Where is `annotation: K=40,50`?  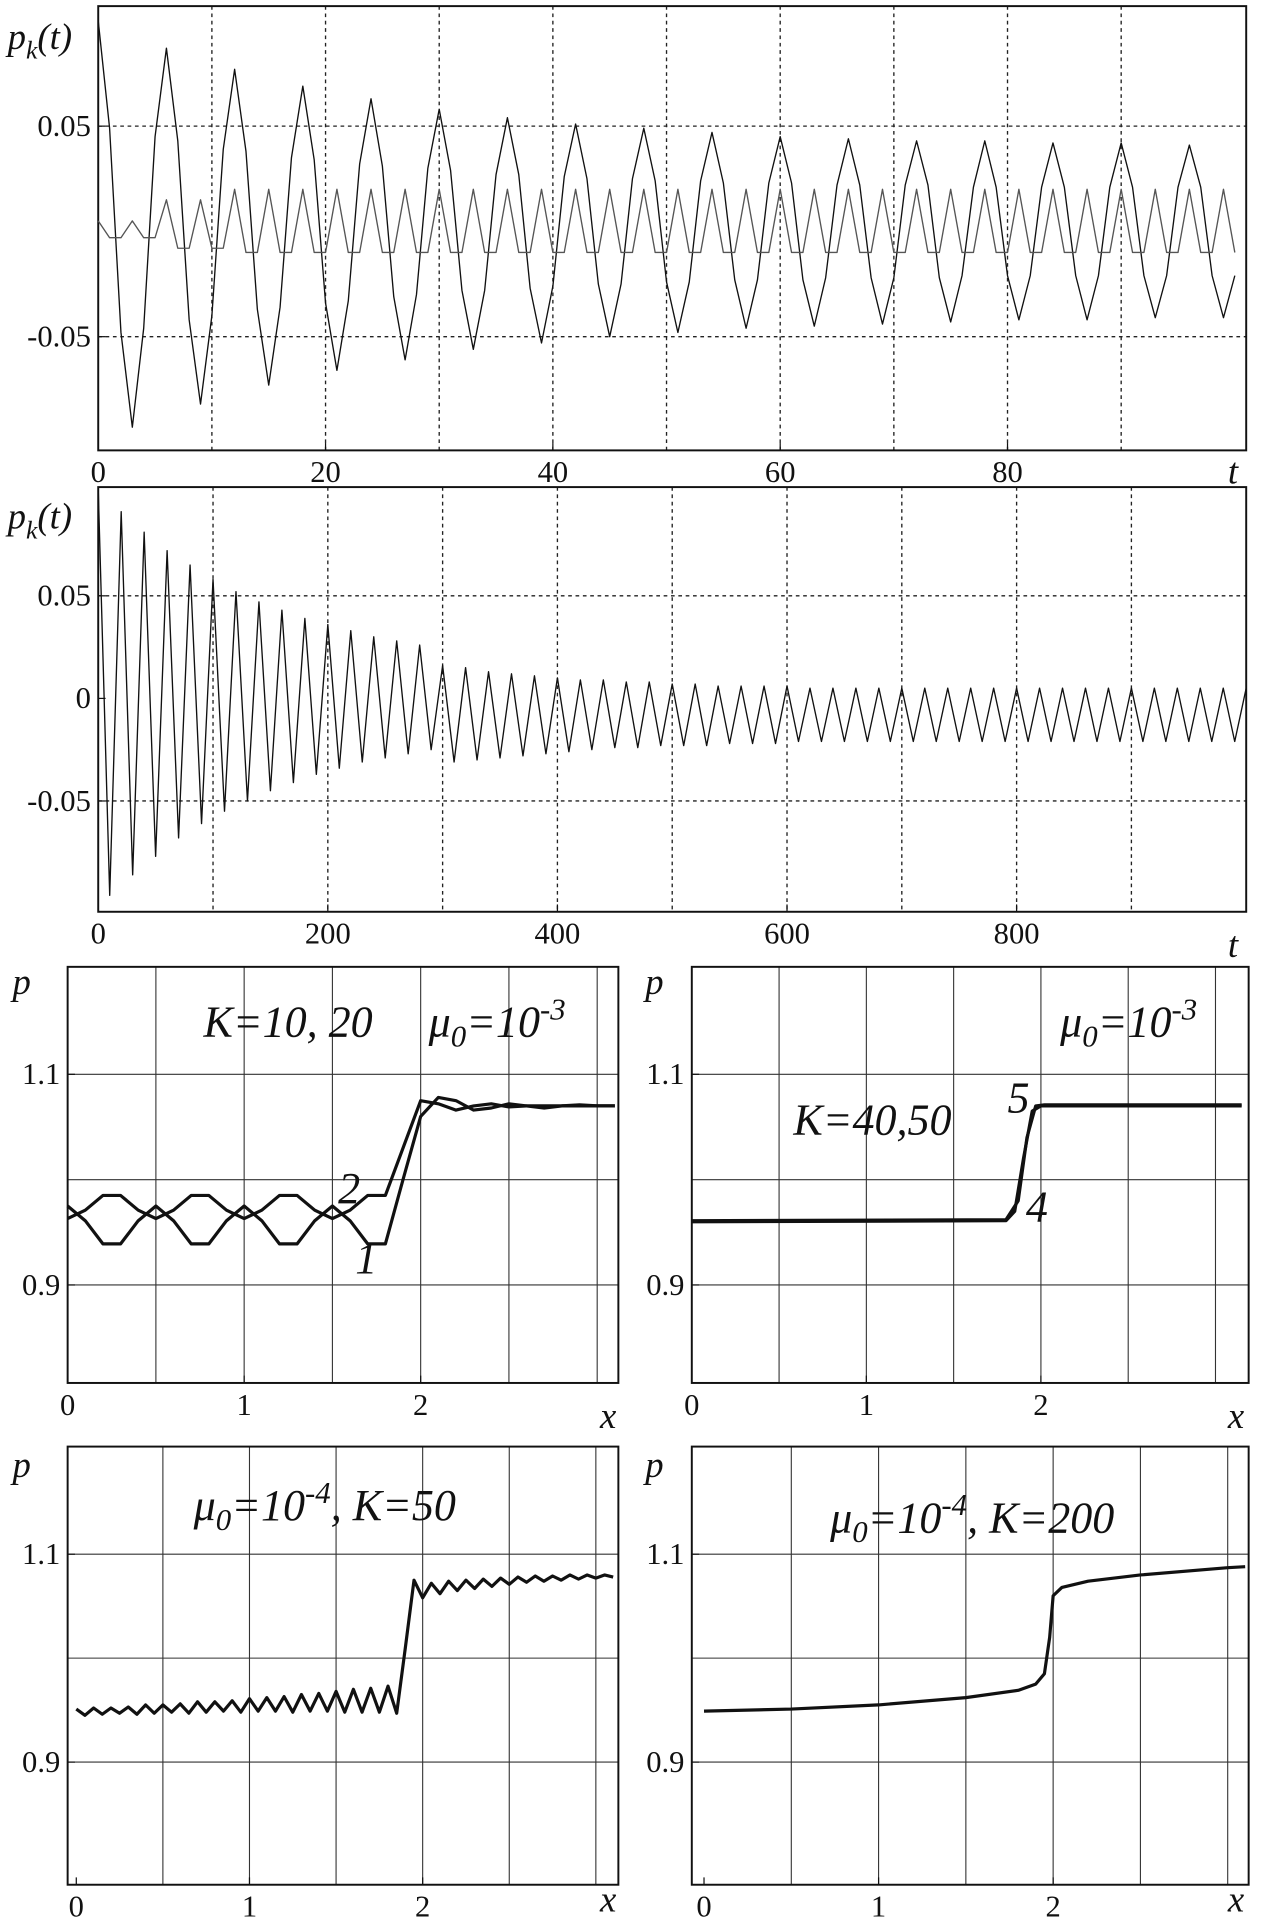 annotation: K=40,50 is located at coordinates (871, 1120).